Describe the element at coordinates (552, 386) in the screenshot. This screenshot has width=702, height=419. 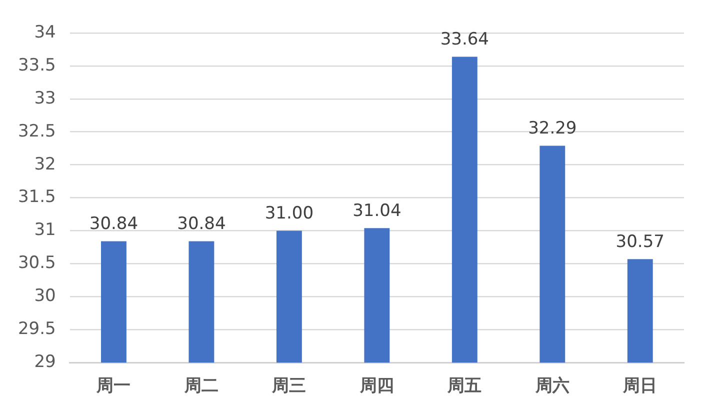
I see `x-tick-label: 周六` at that location.